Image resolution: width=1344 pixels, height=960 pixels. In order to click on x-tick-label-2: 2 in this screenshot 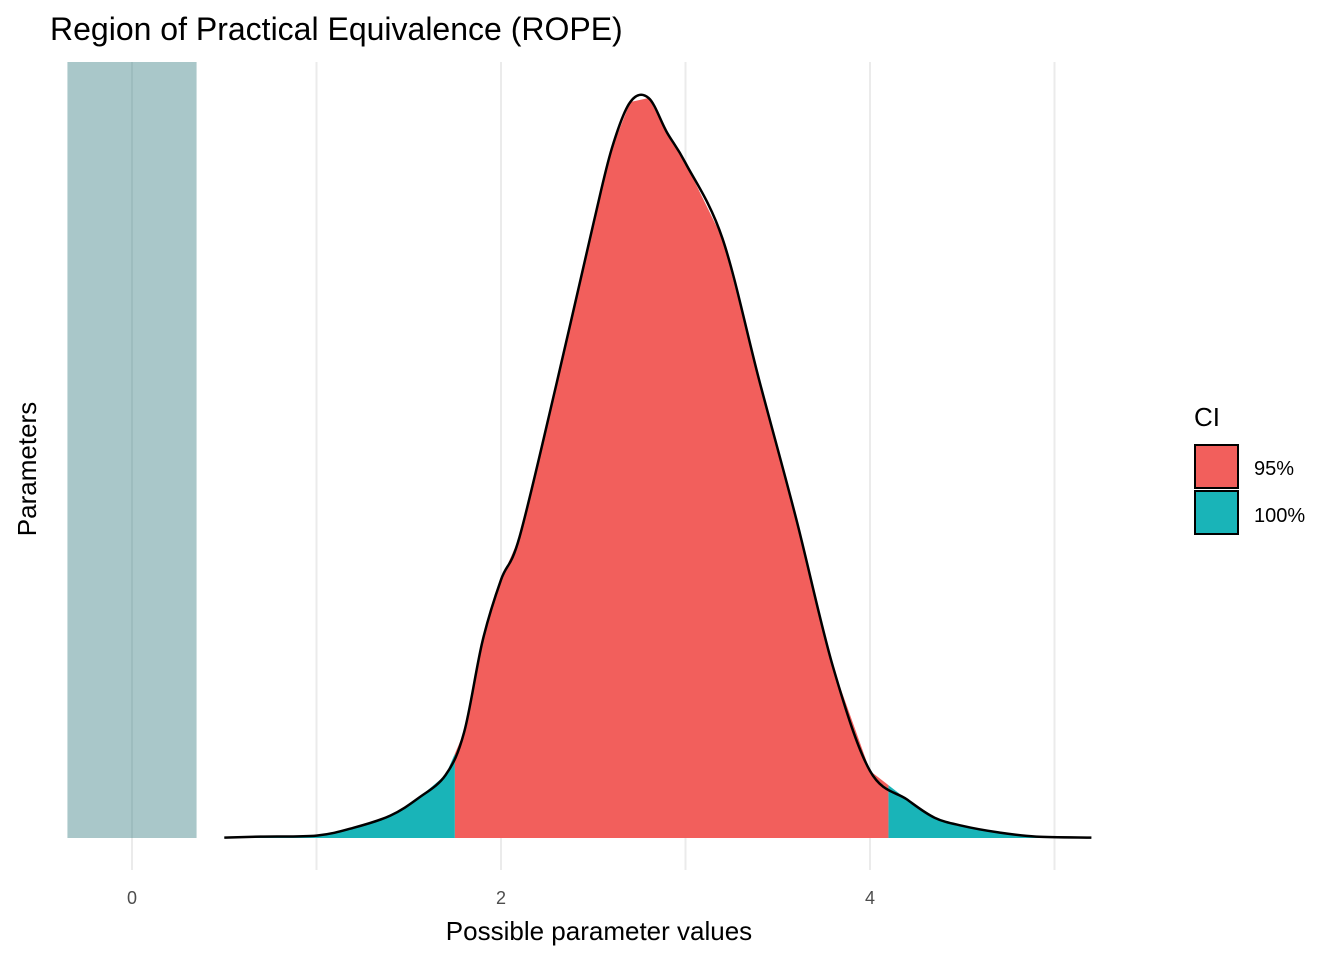, I will do `click(501, 898)`.